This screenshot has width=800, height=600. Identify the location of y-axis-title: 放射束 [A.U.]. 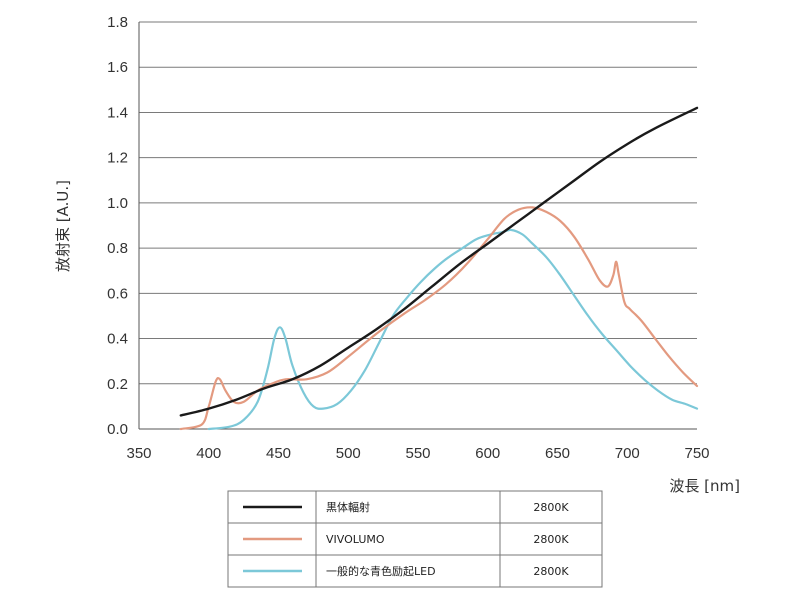
(63, 226).